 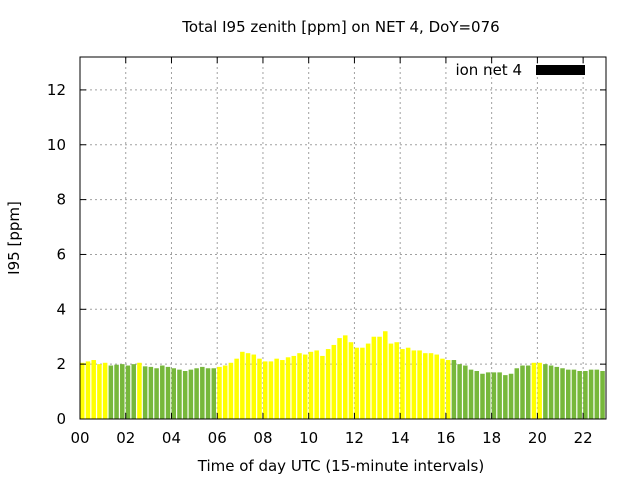 I want to click on y-tick-label: 10, so click(x=56, y=145).